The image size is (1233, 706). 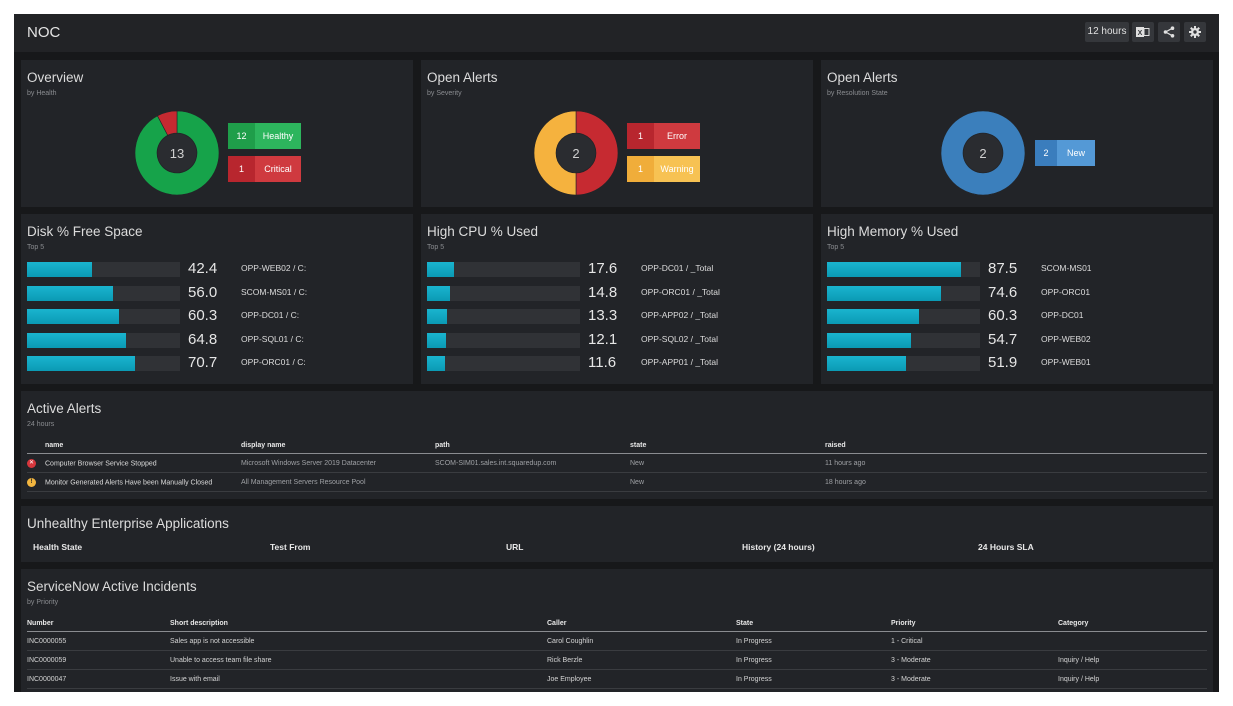 I want to click on bar-row: 56.0 SCOM-MS01 / C:, so click(x=220, y=293).